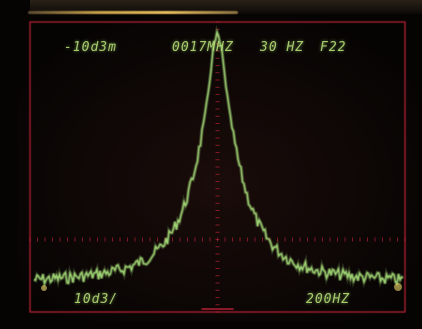 The width and height of the screenshot is (422, 329). Describe the element at coordinates (133, 12) in the screenshot. I see `bezel-highlight` at that location.